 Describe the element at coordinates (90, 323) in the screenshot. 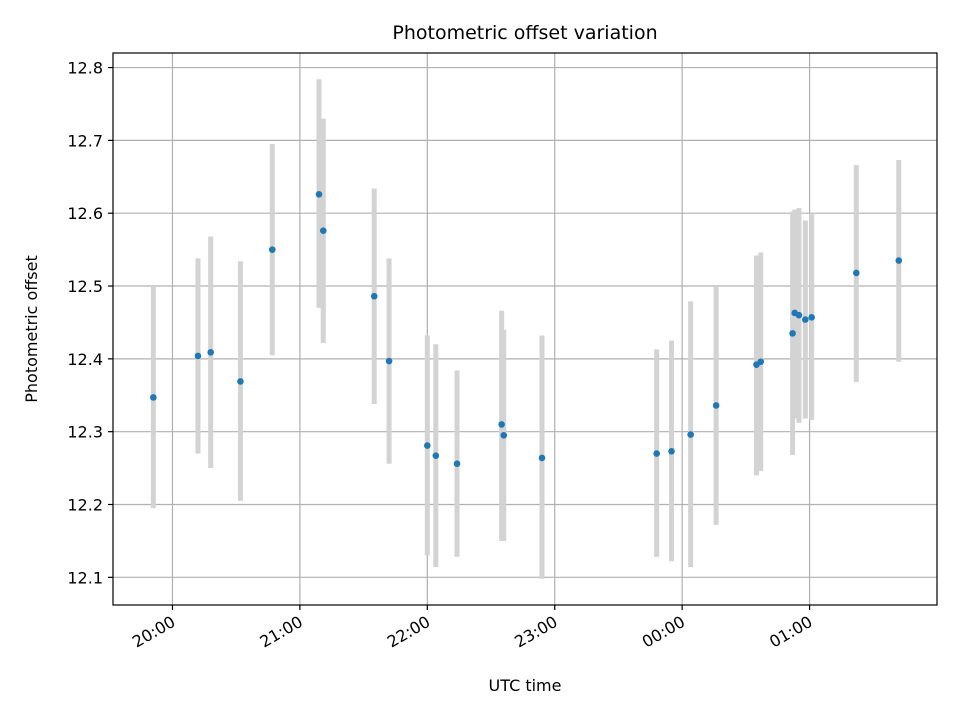

I see `y-axis-ticks: 12.1 12.2 12.3 12.4 12.5 12.6 12.7 12.8` at that location.